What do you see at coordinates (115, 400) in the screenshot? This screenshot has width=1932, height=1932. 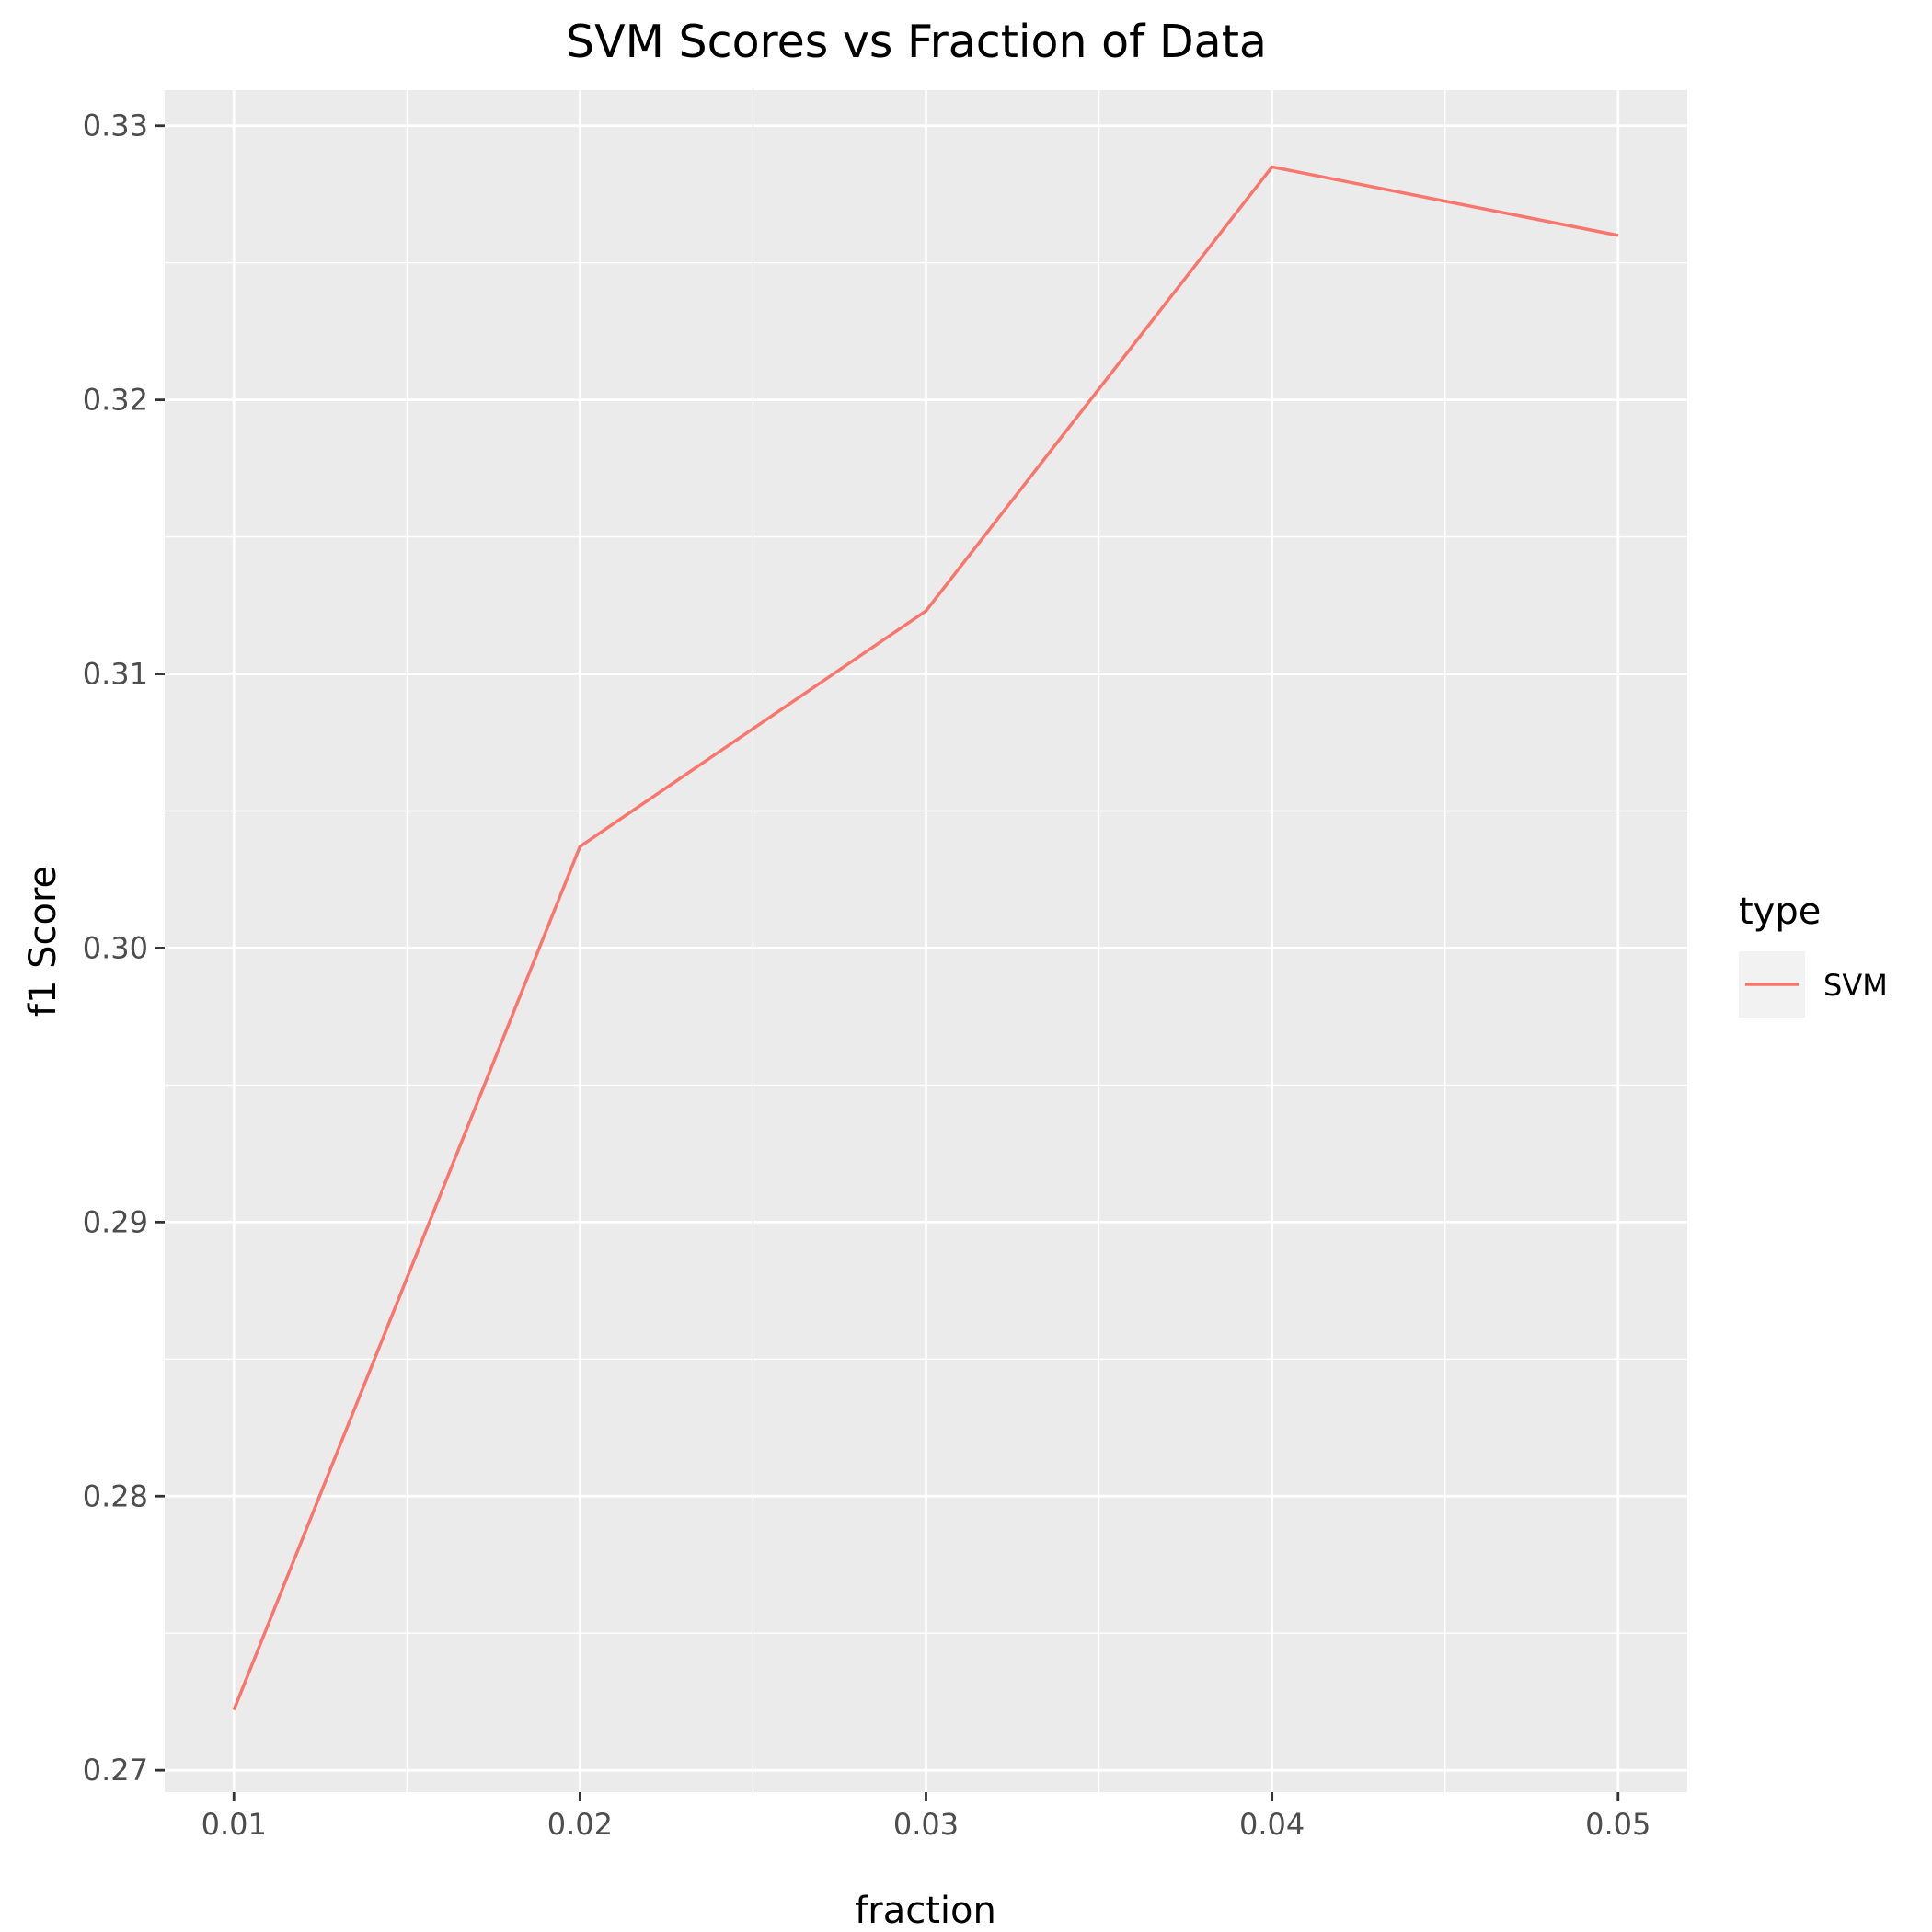 I see `y-tick-label: 0.32` at bounding box center [115, 400].